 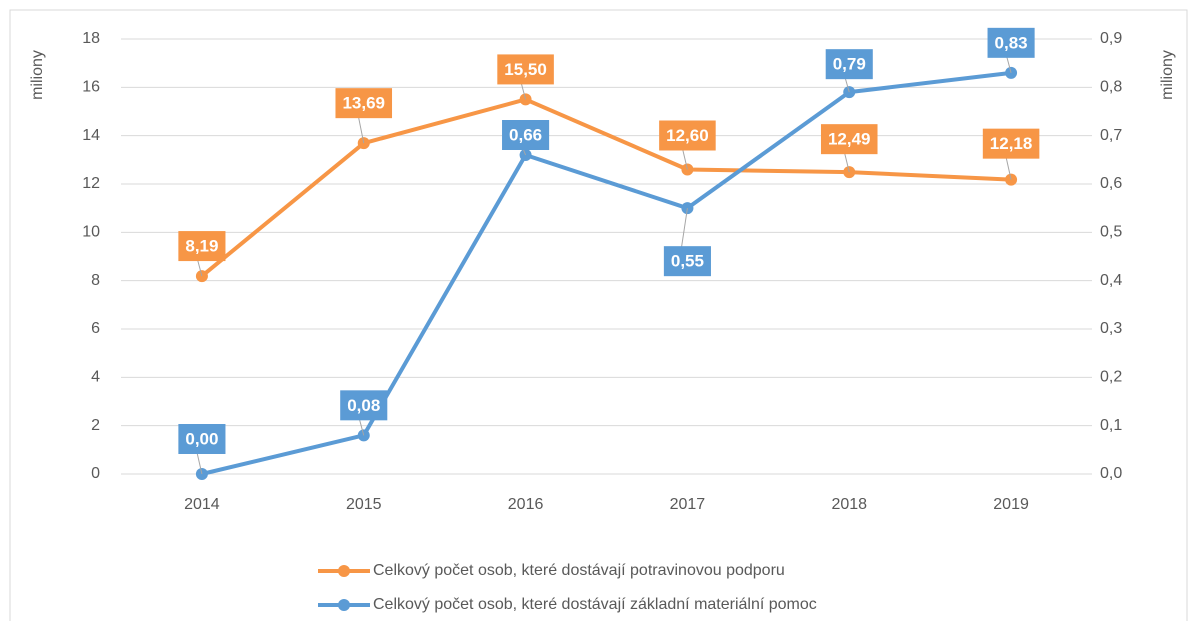 What do you see at coordinates (95, 280) in the screenshot?
I see `y-tick-label: 8` at bounding box center [95, 280].